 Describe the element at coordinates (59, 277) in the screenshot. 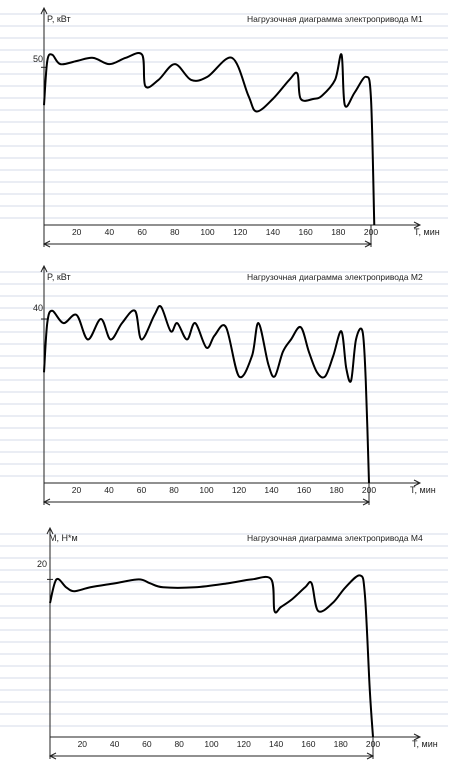

I see `y-axis-label-m2: P, кВт` at that location.